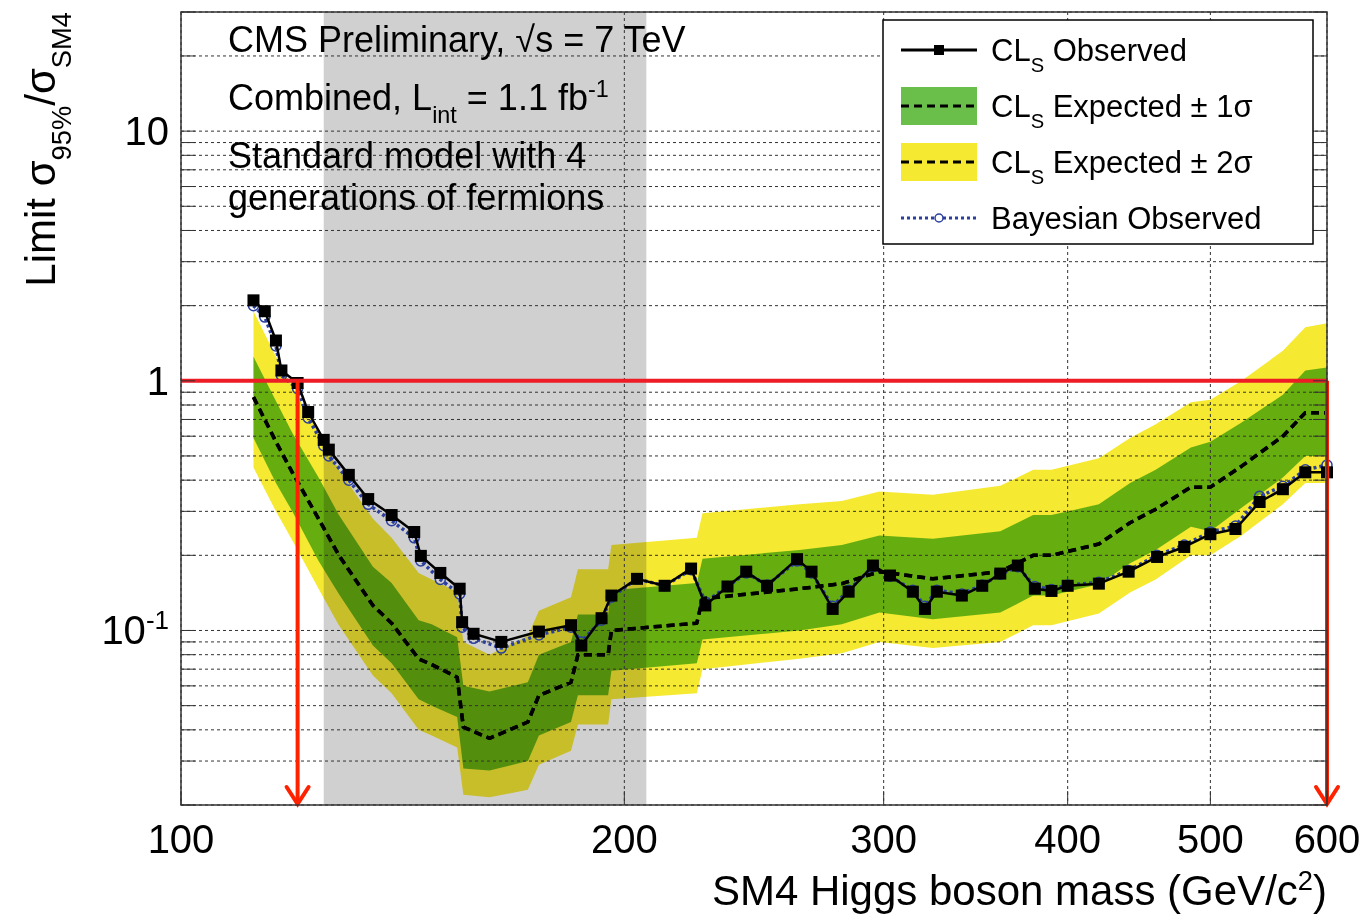  What do you see at coordinates (624, 839) in the screenshot?
I see `x-tick-label: 200` at bounding box center [624, 839].